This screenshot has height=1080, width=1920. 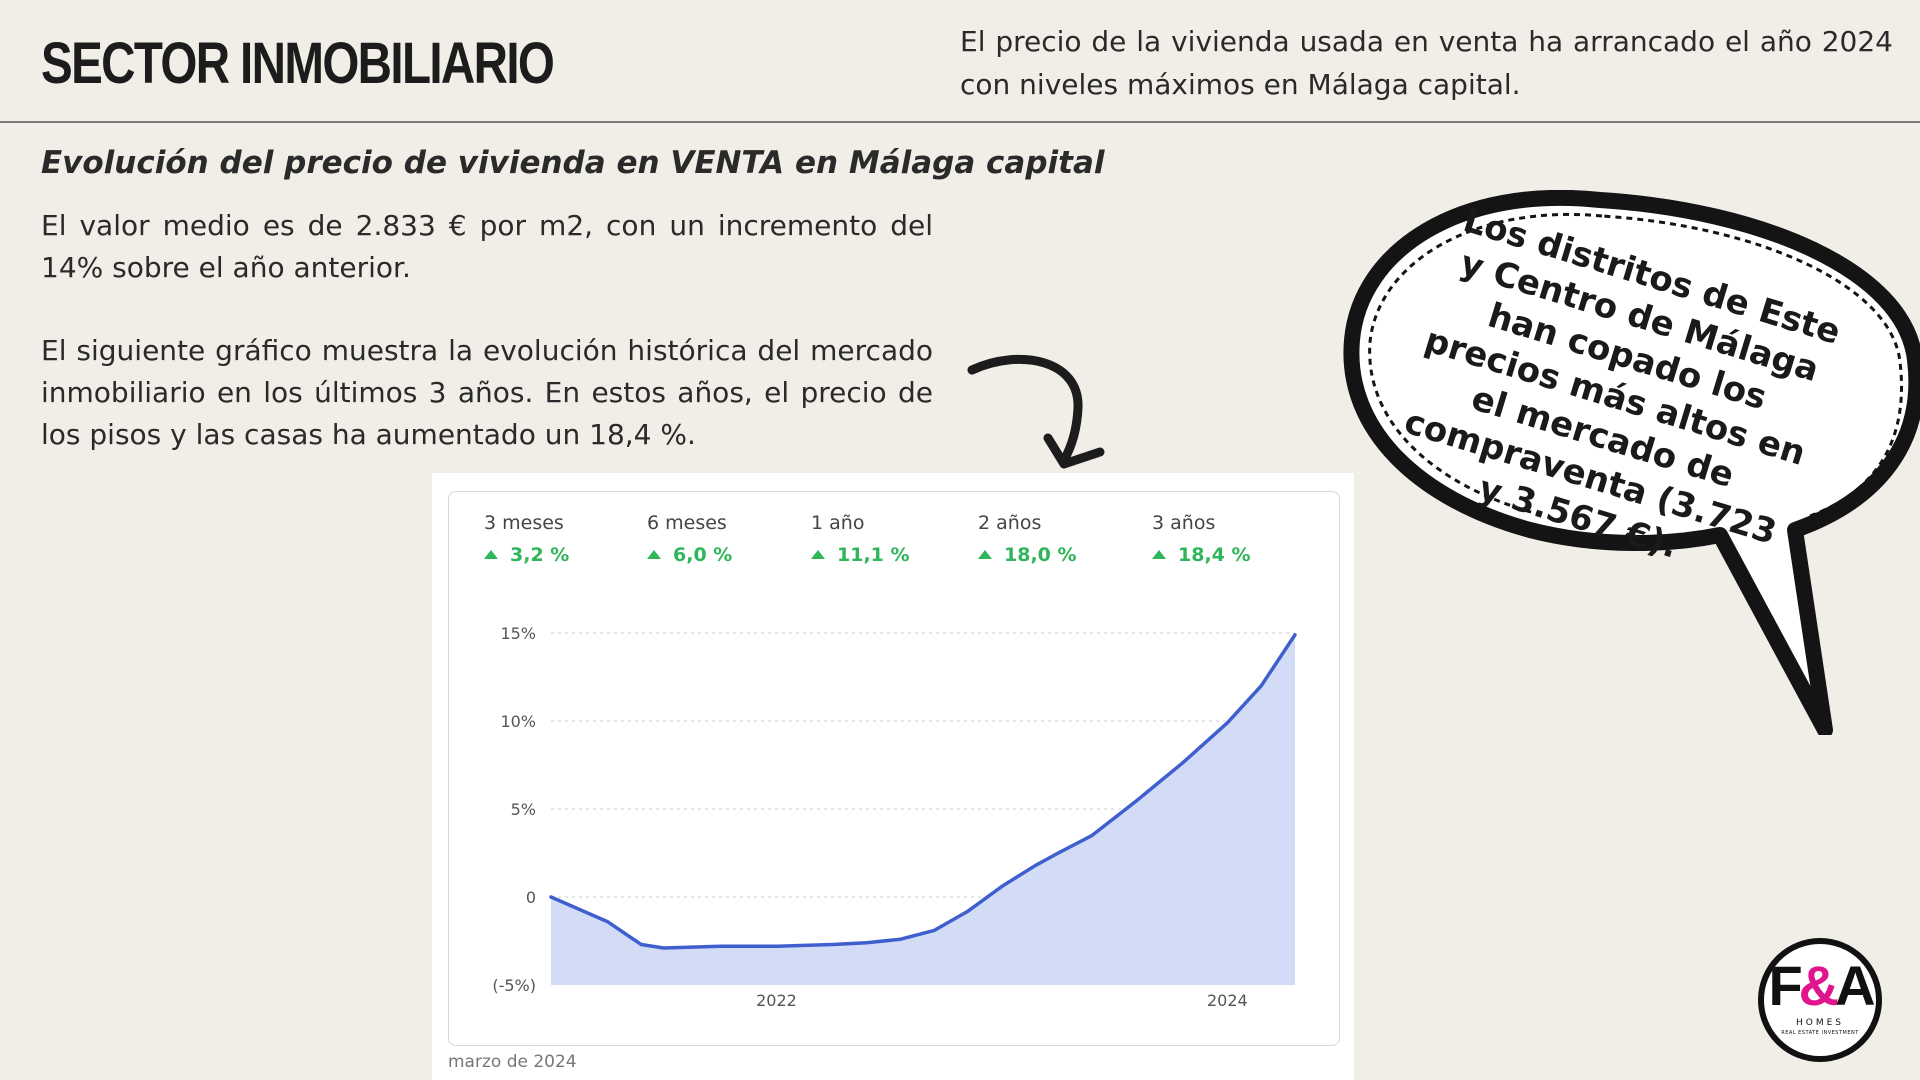 What do you see at coordinates (514, 985) in the screenshot?
I see `y-tick-label: (-5%)` at bounding box center [514, 985].